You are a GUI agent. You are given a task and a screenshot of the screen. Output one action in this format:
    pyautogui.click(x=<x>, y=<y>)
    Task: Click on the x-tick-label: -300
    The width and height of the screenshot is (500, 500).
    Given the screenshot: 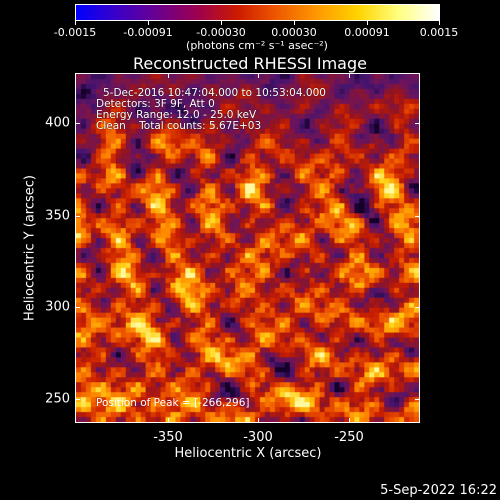 What is the action you would take?
    pyautogui.click(x=258, y=437)
    